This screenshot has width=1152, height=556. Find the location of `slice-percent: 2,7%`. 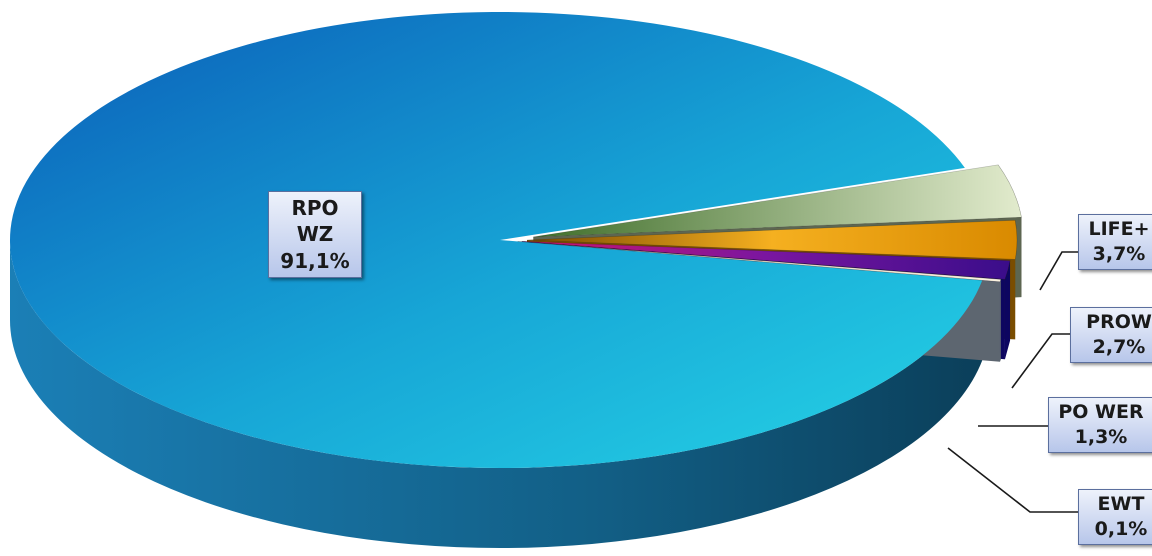

slice-percent: 2,7% is located at coordinates (1119, 347).